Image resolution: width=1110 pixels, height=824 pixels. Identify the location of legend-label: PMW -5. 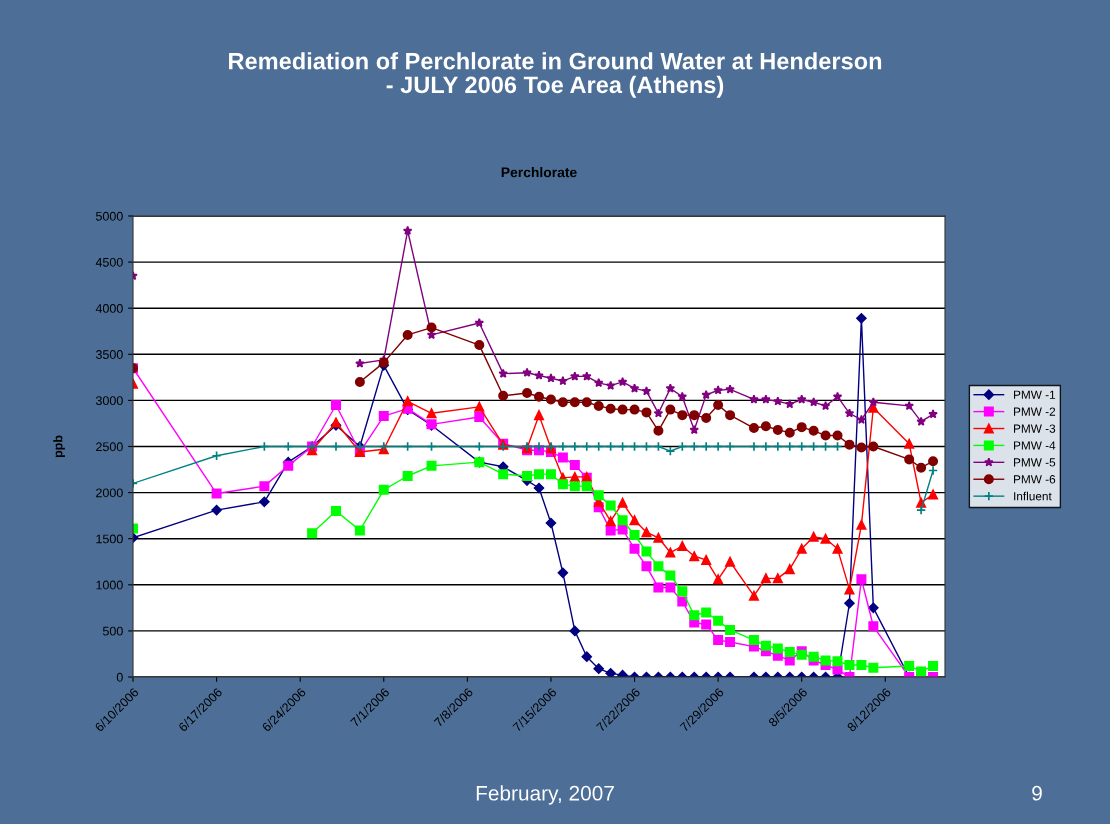
(1035, 462).